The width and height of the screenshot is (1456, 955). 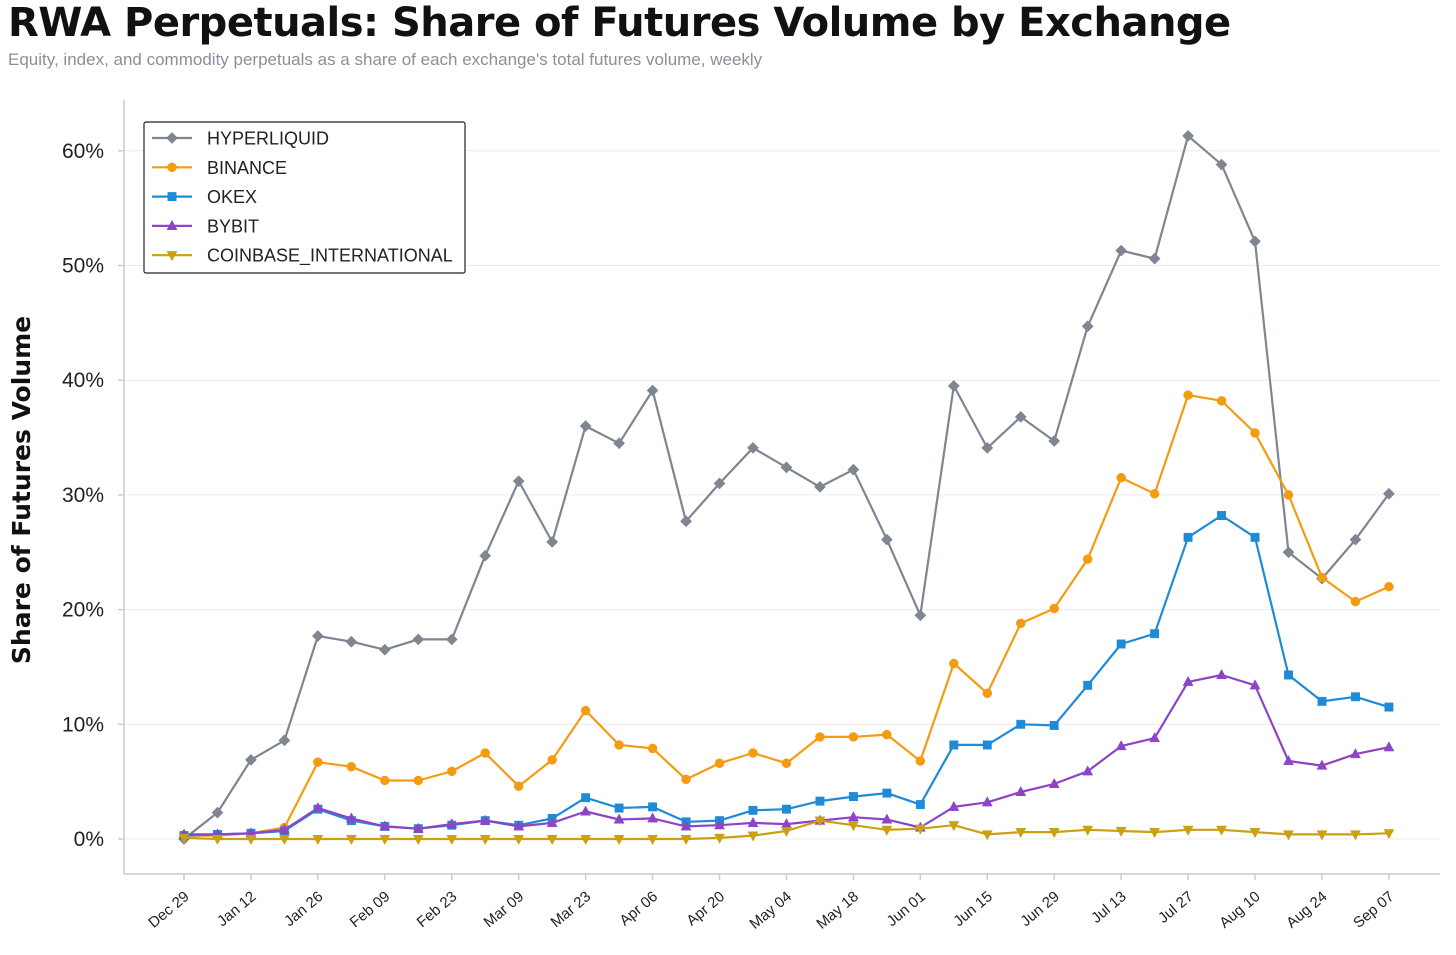 What do you see at coordinates (83, 724) in the screenshot?
I see `y-tick-label: 10%` at bounding box center [83, 724].